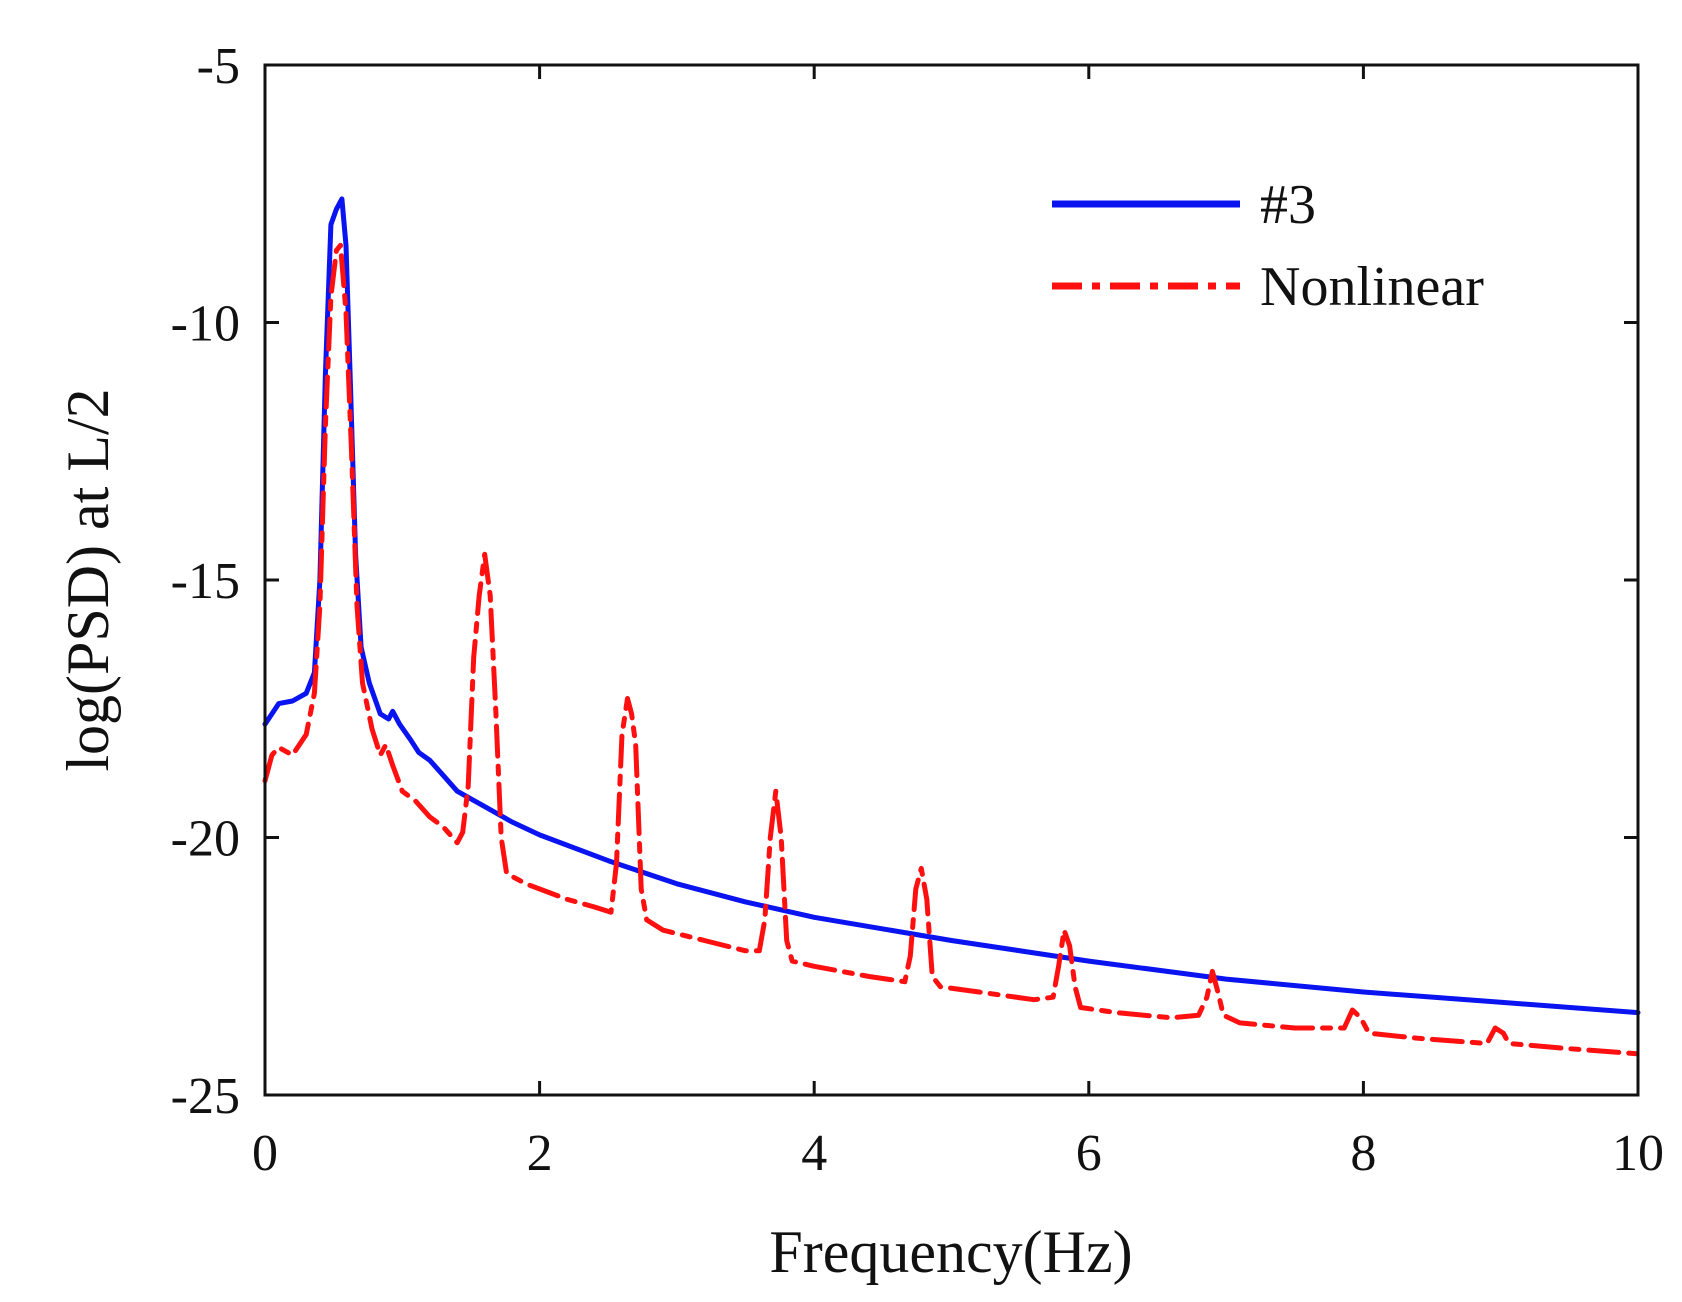 The image size is (1682, 1302). I want to click on legend: #3 Nonlinear, so click(1268, 246).